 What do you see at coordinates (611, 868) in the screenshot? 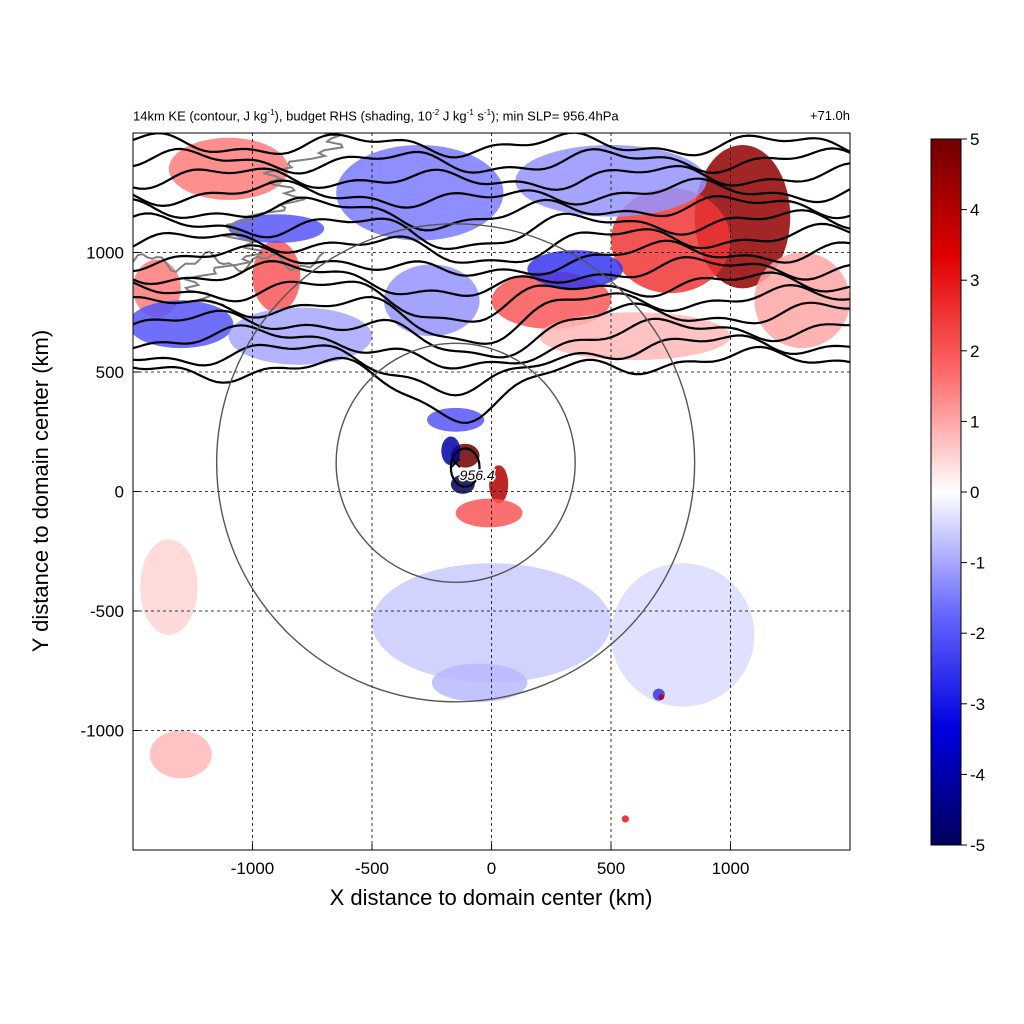
I see `x-tick-label: 500` at bounding box center [611, 868].